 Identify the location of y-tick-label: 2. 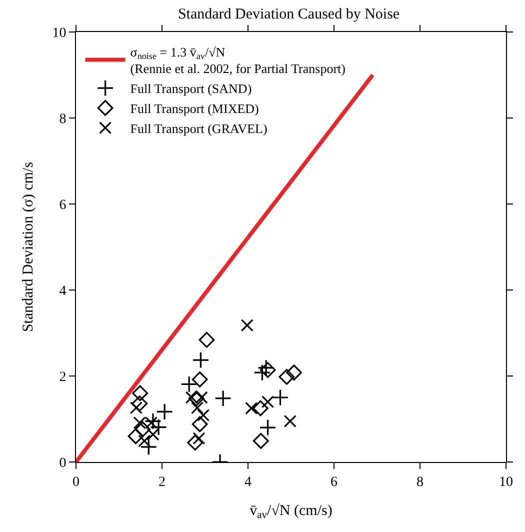
(62, 377).